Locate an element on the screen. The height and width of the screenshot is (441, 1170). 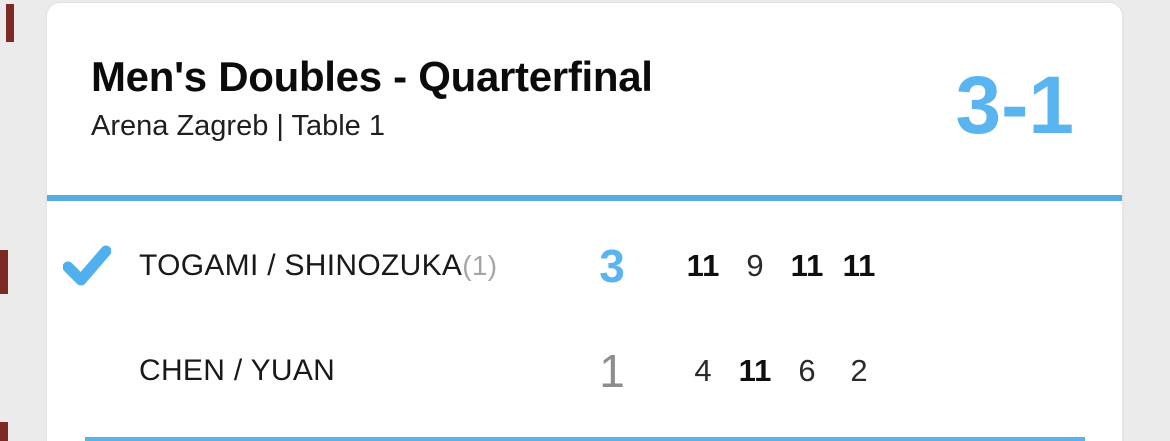
winner-check-slot is located at coordinates (87, 266).